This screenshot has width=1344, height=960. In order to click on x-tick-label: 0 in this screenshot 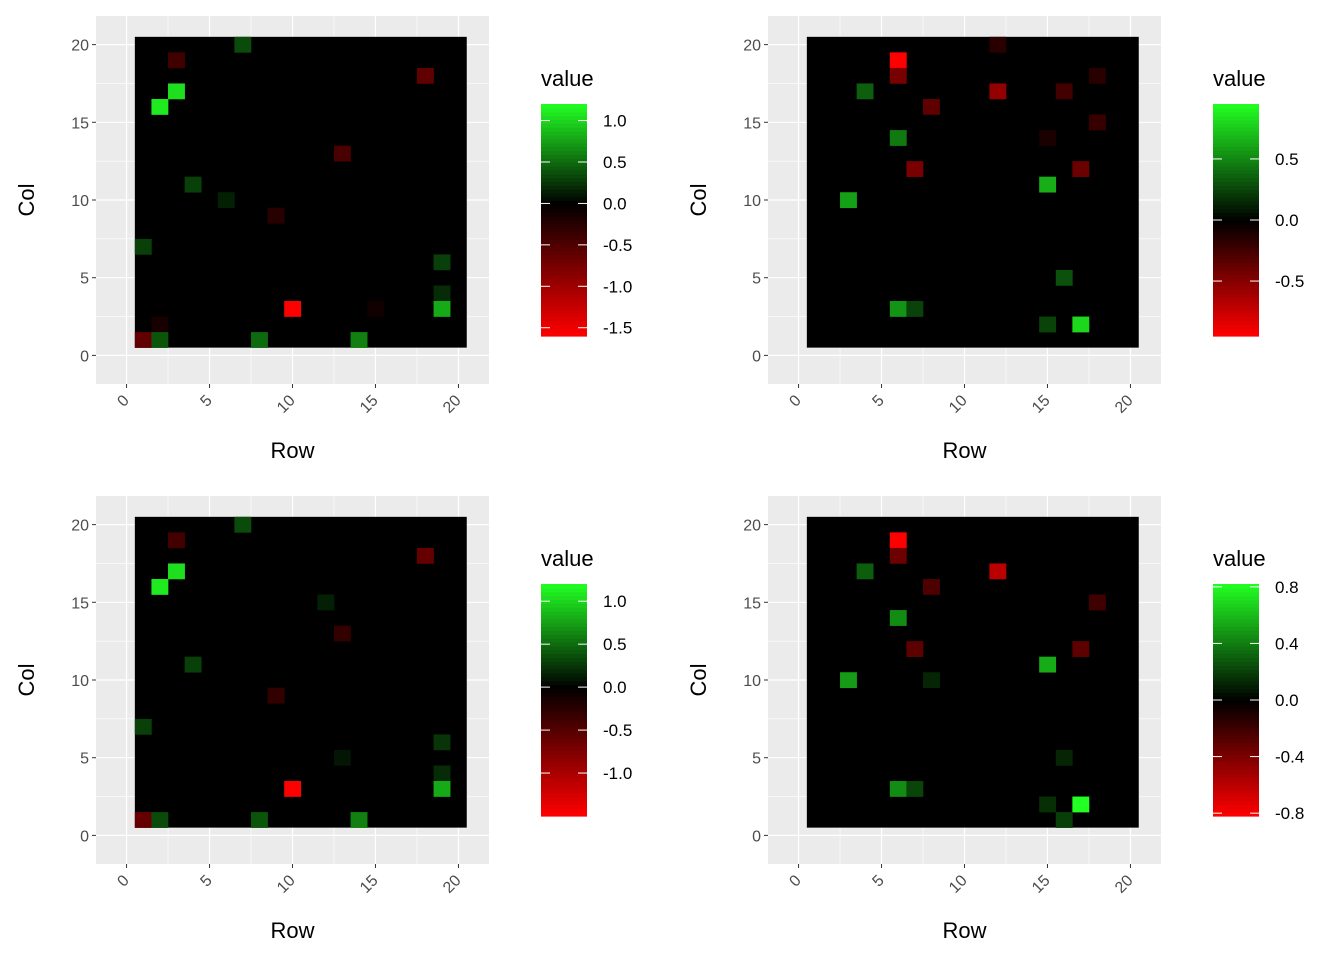, I will do `click(123, 881)`.